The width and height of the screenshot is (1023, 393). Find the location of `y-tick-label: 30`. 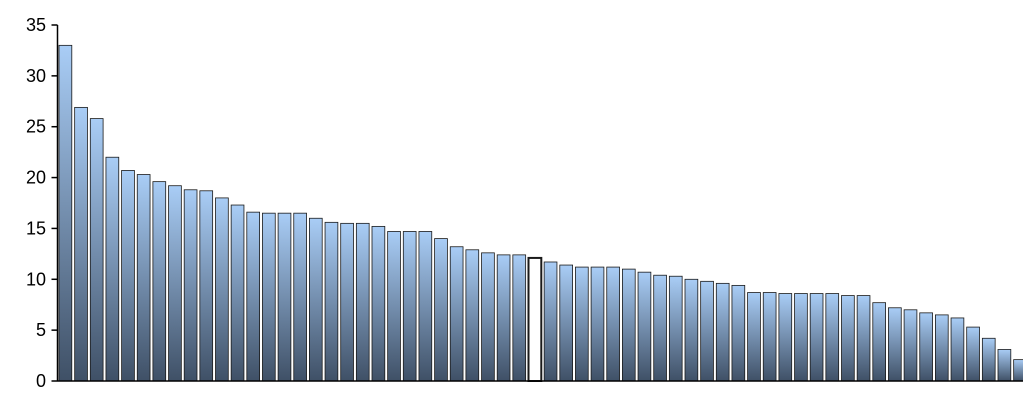

y-tick-label: 30 is located at coordinates (36, 76).